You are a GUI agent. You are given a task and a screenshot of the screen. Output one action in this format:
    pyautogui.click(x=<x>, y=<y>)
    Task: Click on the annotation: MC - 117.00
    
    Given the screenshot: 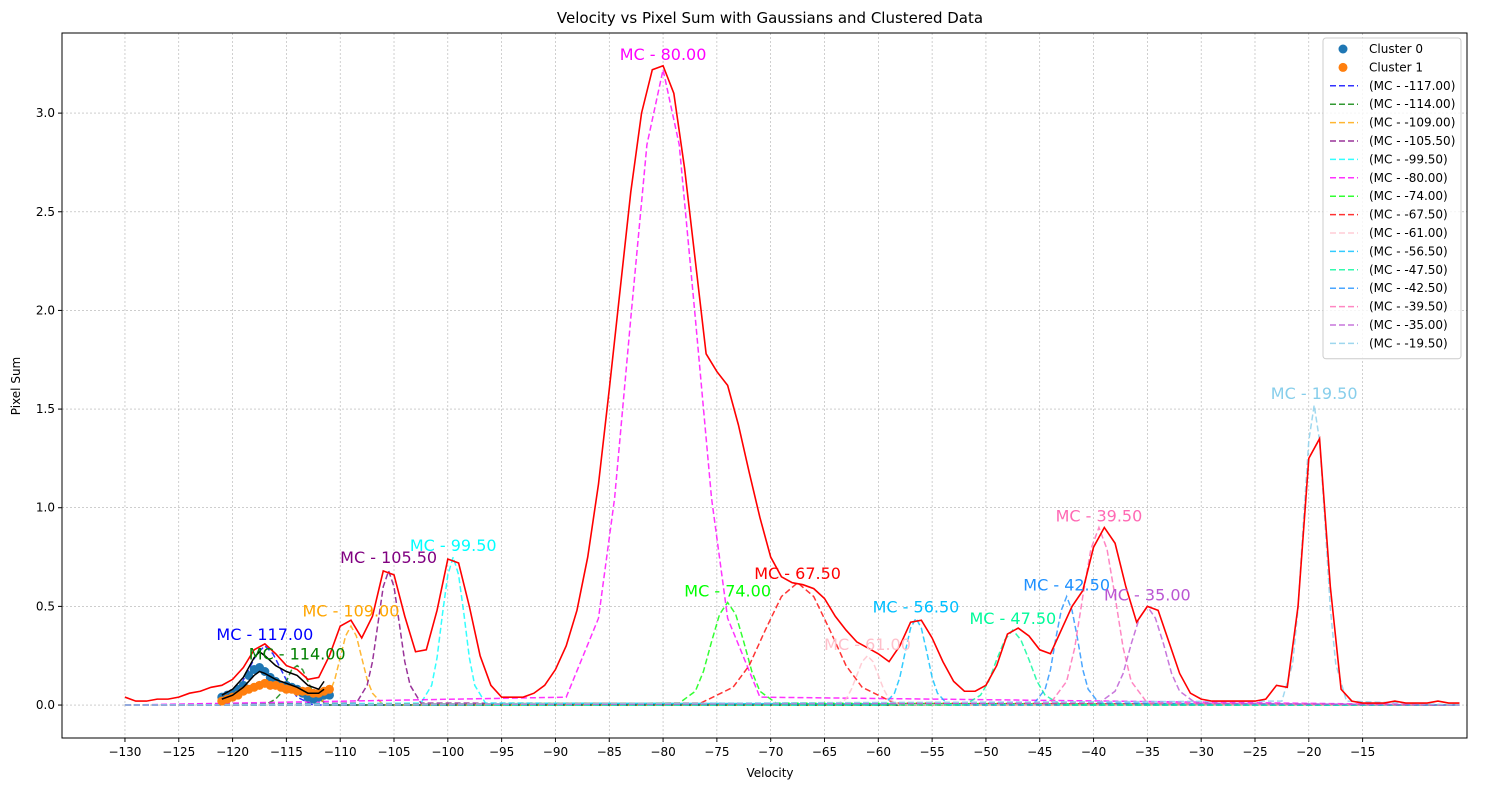 What is the action you would take?
    pyautogui.click(x=264, y=634)
    